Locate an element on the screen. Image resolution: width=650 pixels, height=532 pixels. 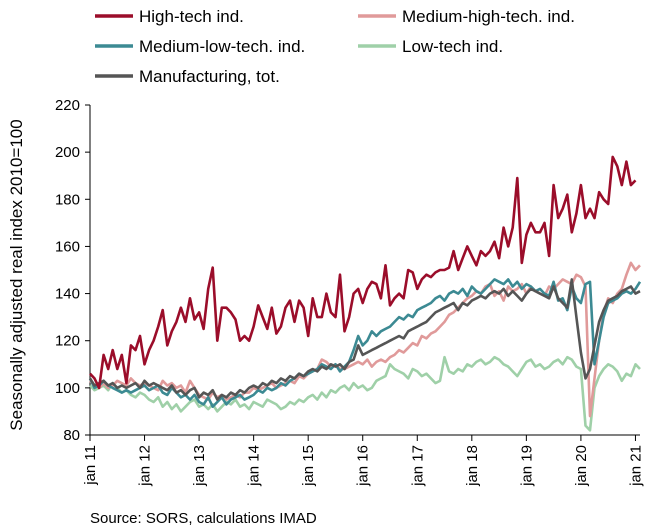
y-axis: 80 100 120 140 160 180 200 220 is located at coordinates (72, 270).